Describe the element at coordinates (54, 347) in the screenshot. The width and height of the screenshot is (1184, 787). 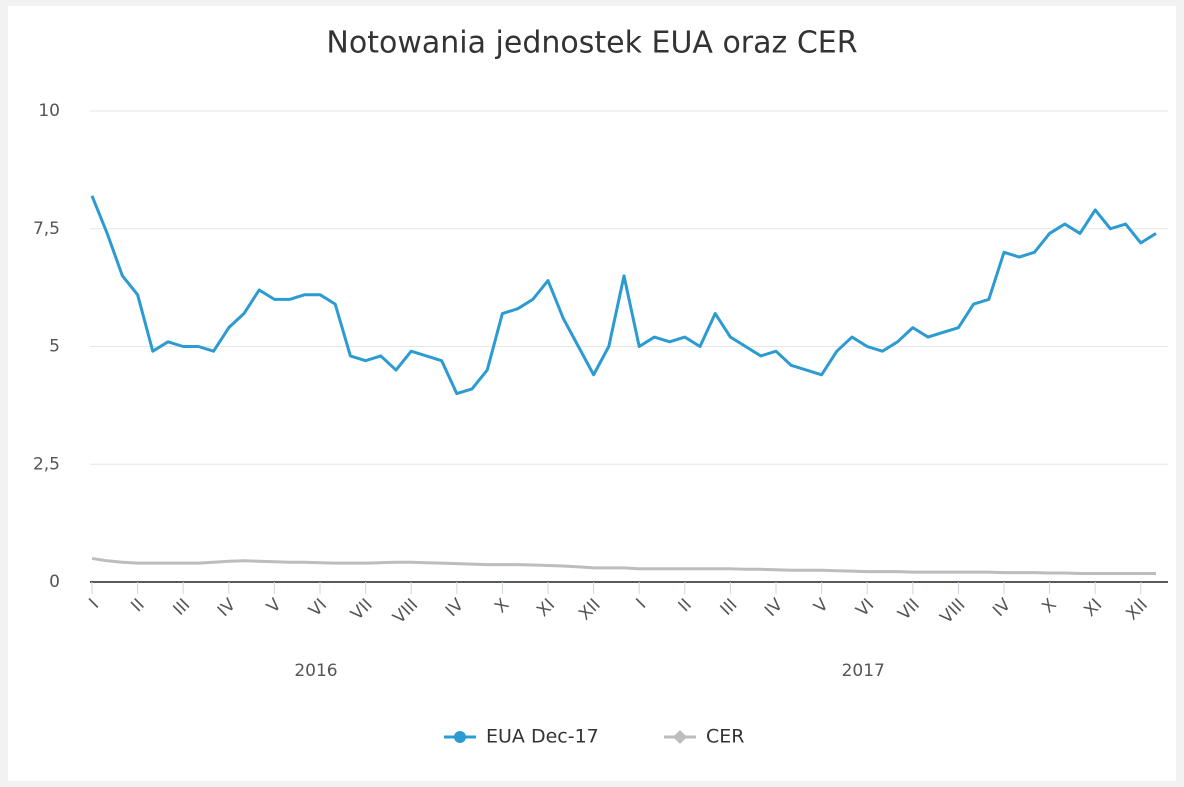
I see `y-tick-label: 5` at that location.